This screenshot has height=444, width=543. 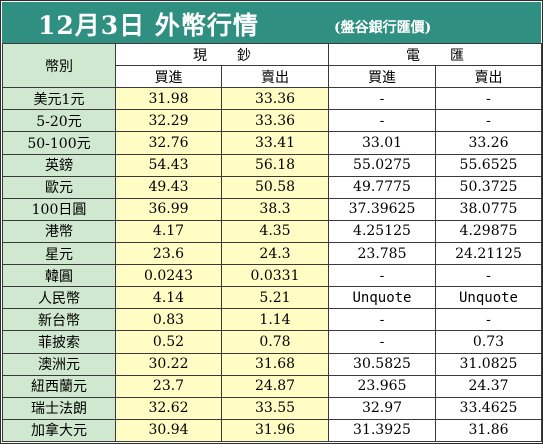 I want to click on cash-sell-cell: 24.87, so click(x=275, y=386).